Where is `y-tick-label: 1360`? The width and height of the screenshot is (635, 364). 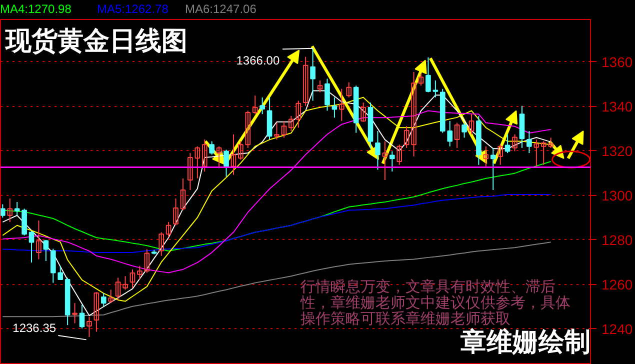 y-tick-label: 1360 is located at coordinates (617, 62).